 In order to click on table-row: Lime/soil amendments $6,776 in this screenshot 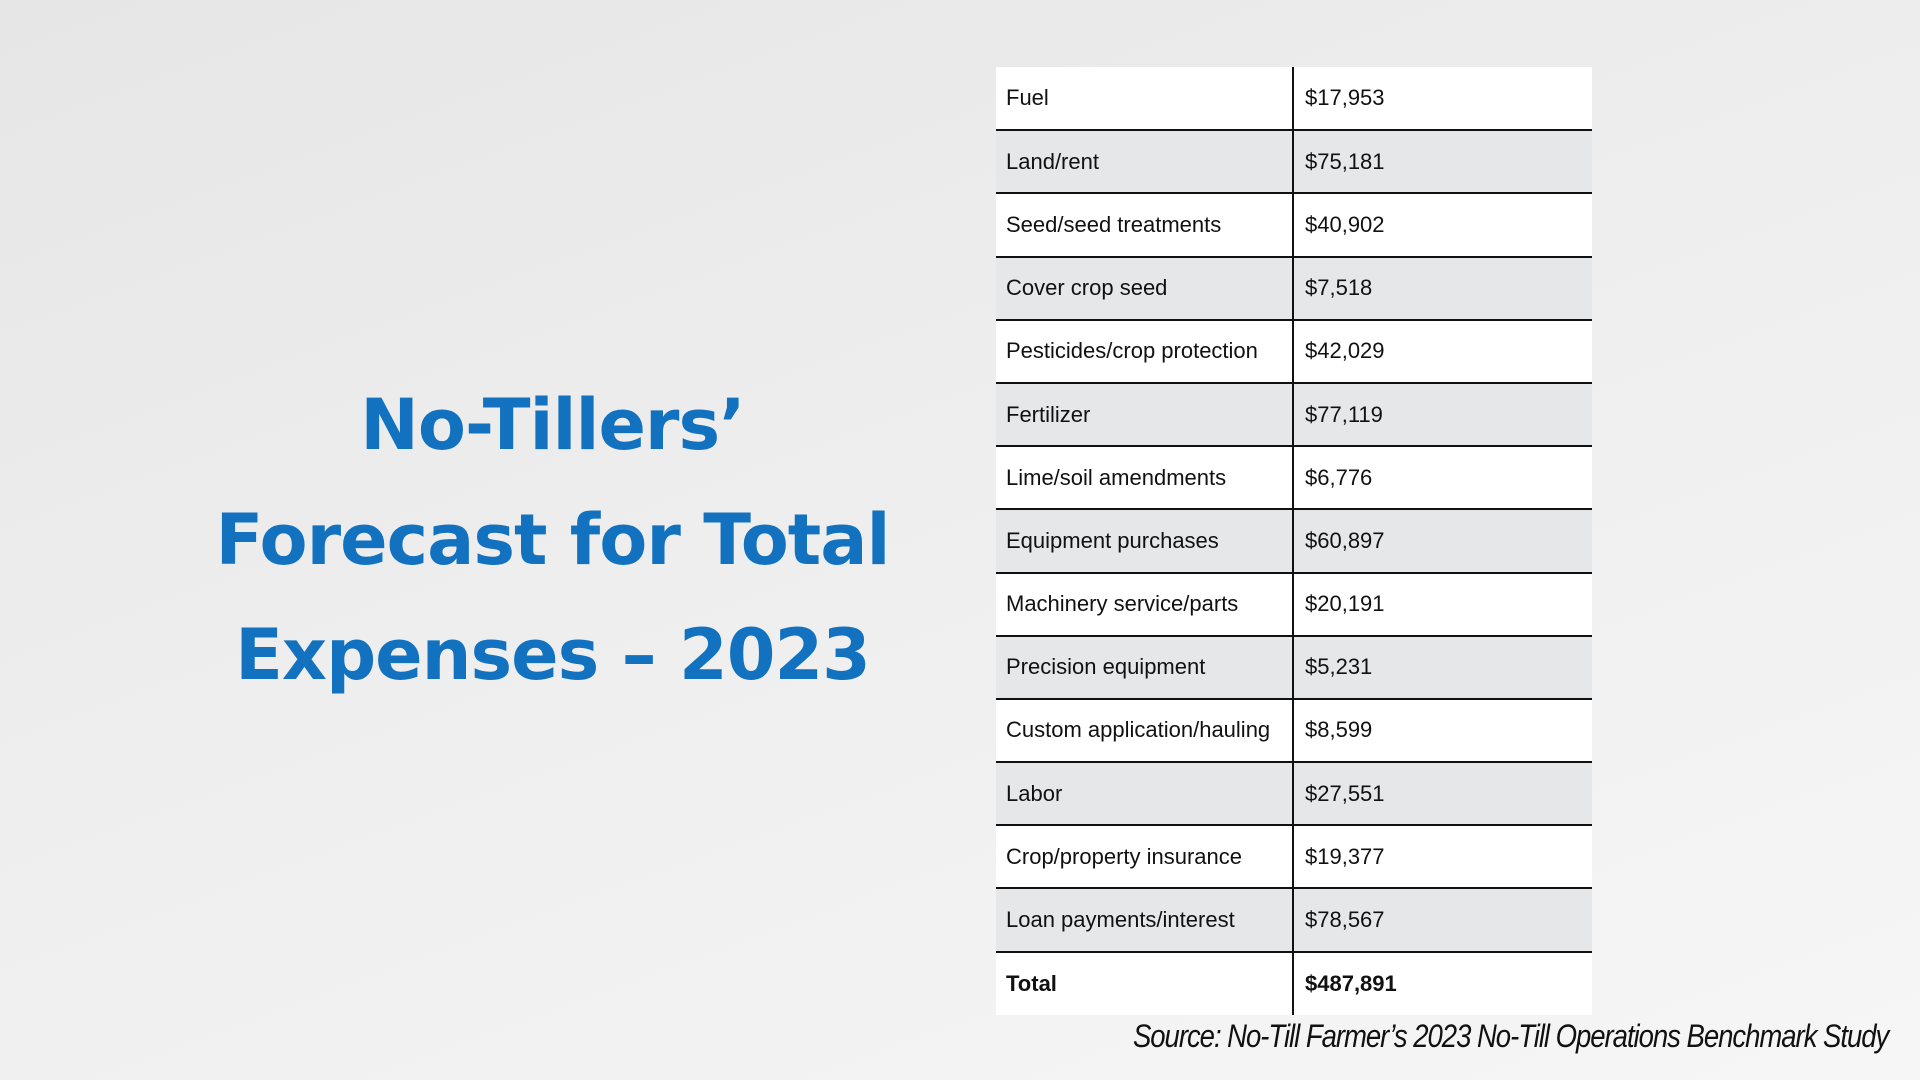, I will do `click(1294, 478)`.